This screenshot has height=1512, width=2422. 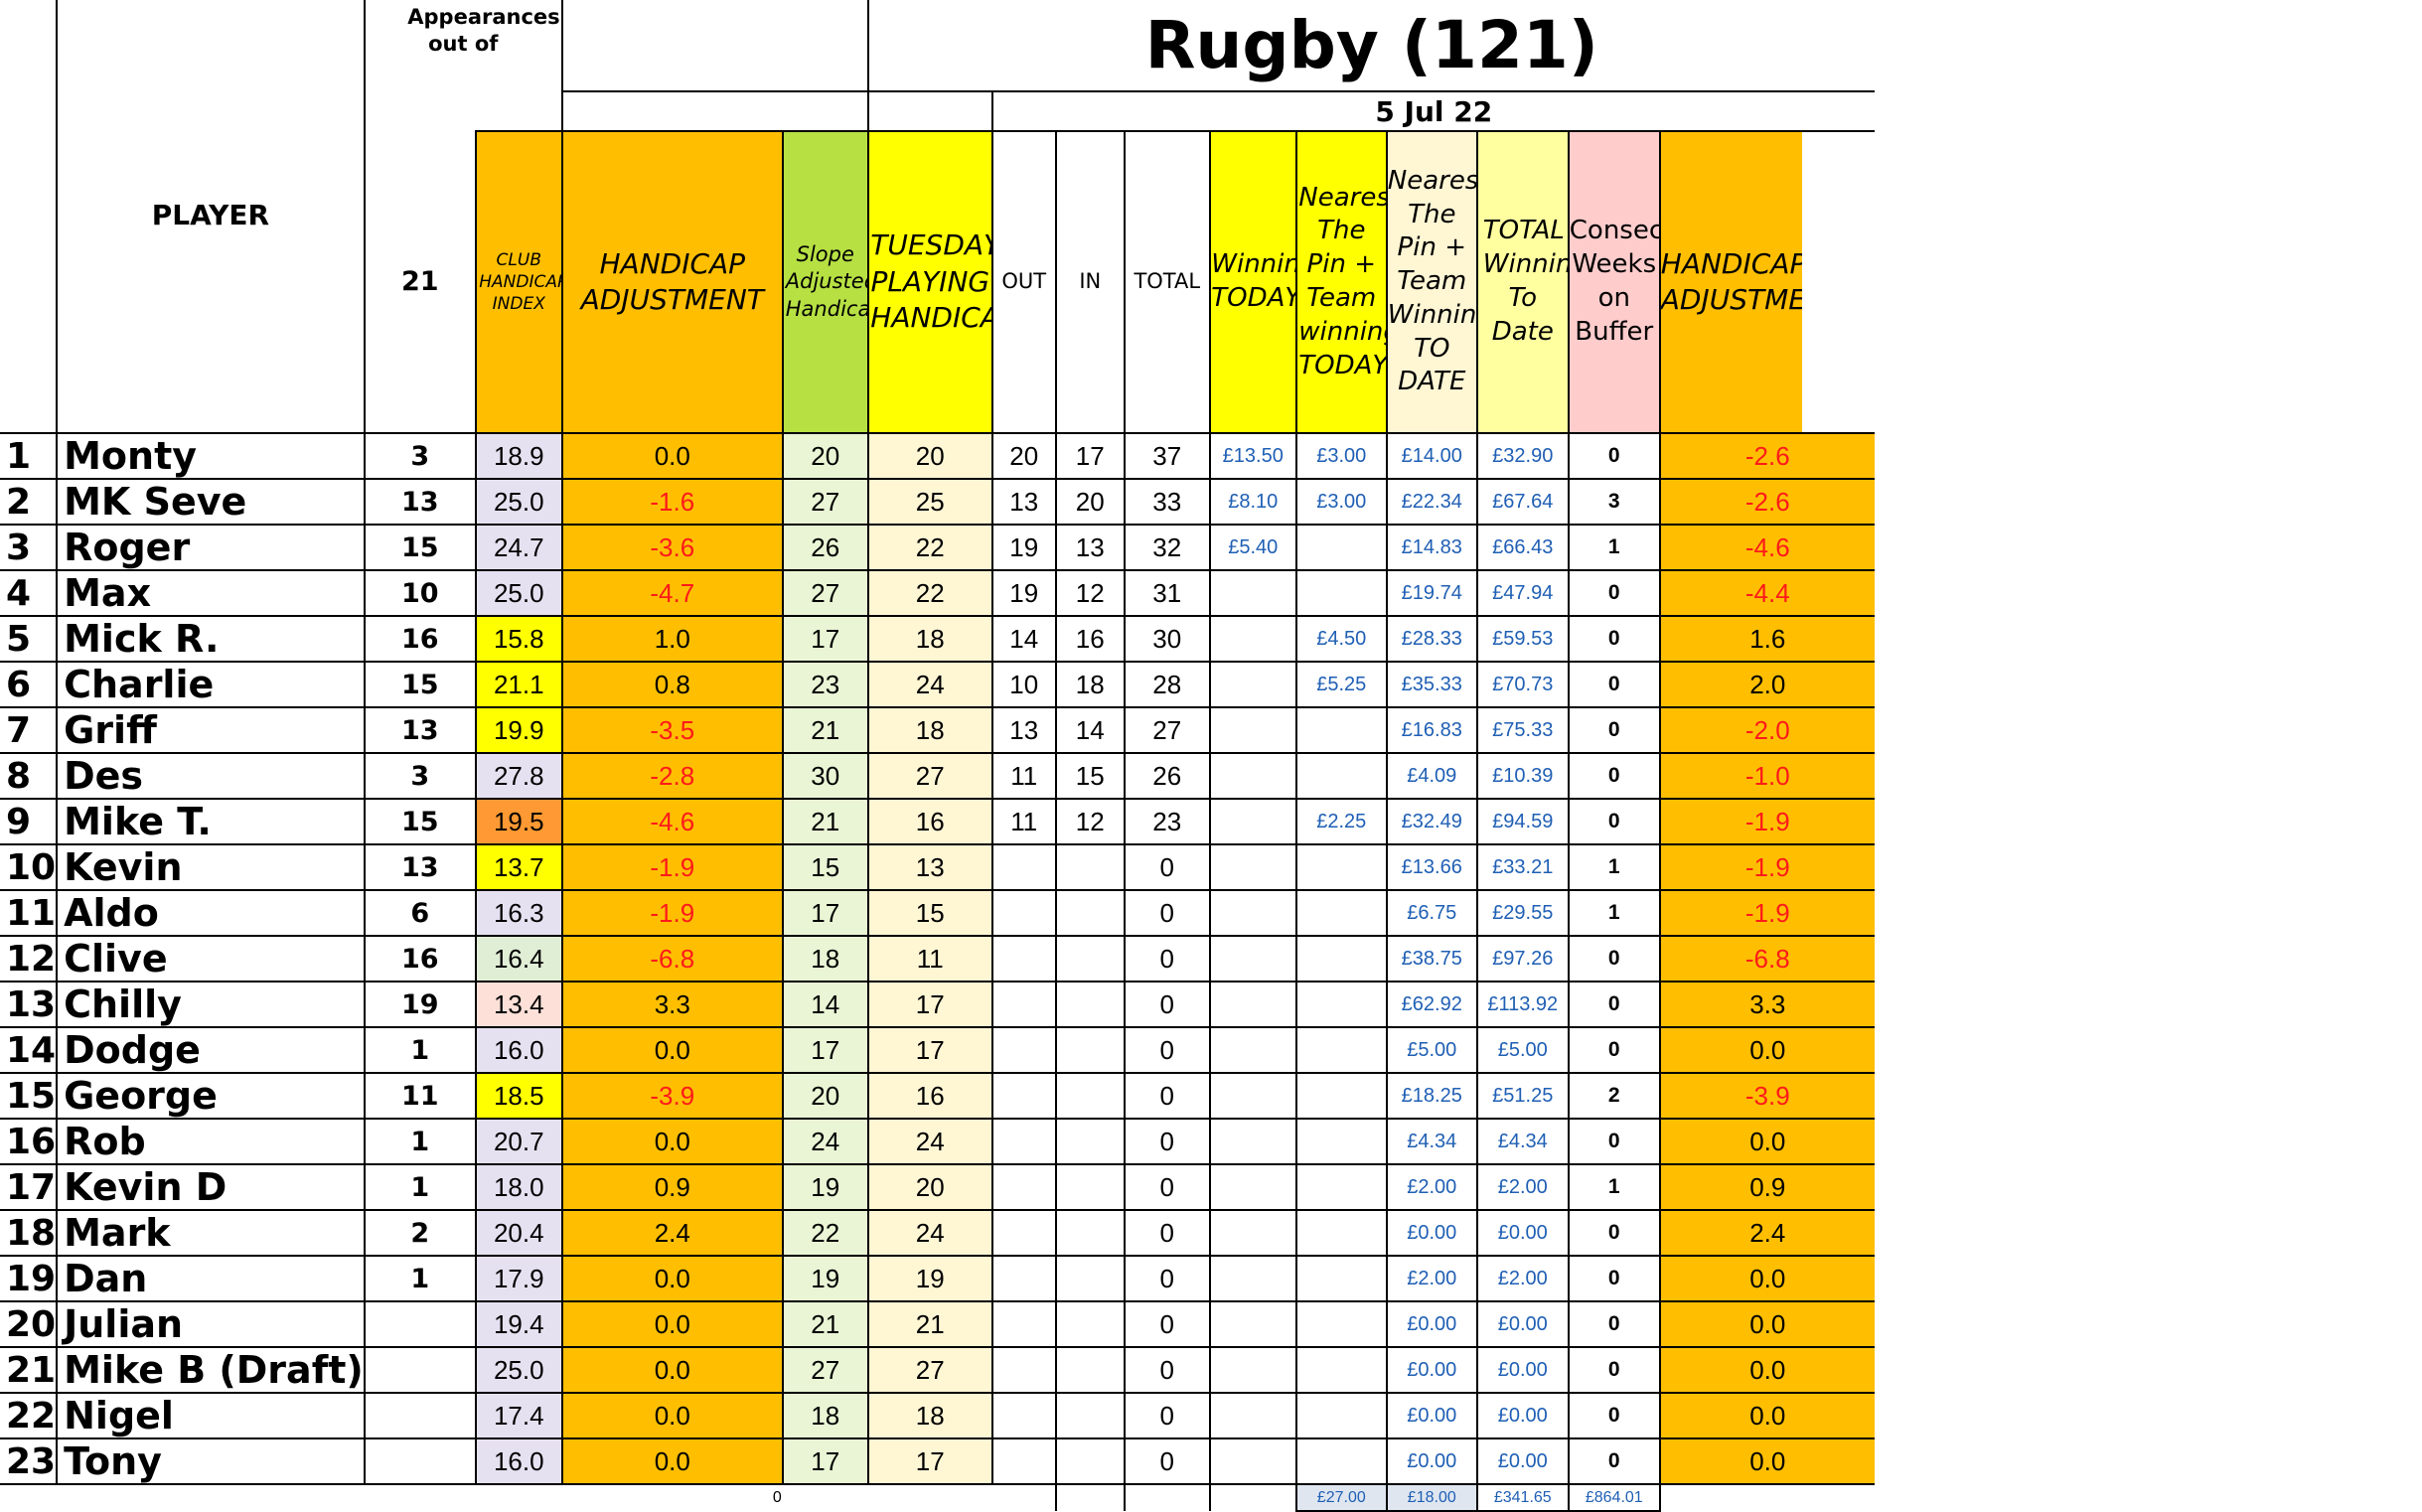 I want to click on header-total-to-date: TOTAL Winnings To Date, so click(x=1522, y=282).